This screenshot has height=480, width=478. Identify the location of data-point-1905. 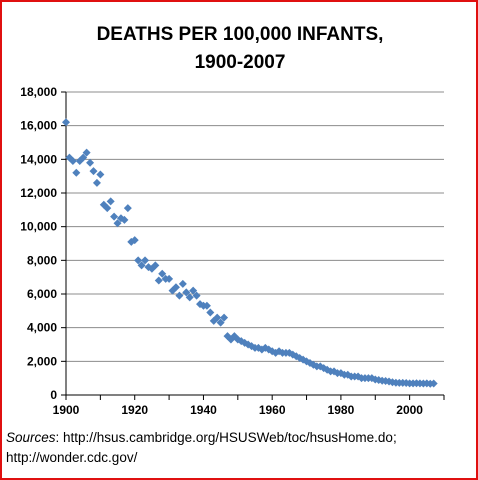
(83, 157).